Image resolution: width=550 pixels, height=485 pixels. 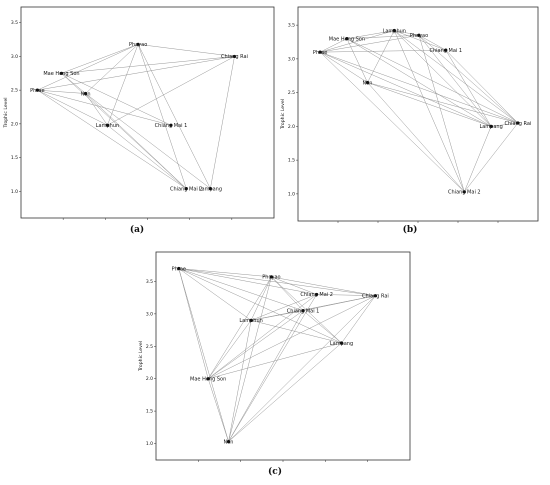 I want to click on y-tick-label: 2.0, so click(x=291, y=127).